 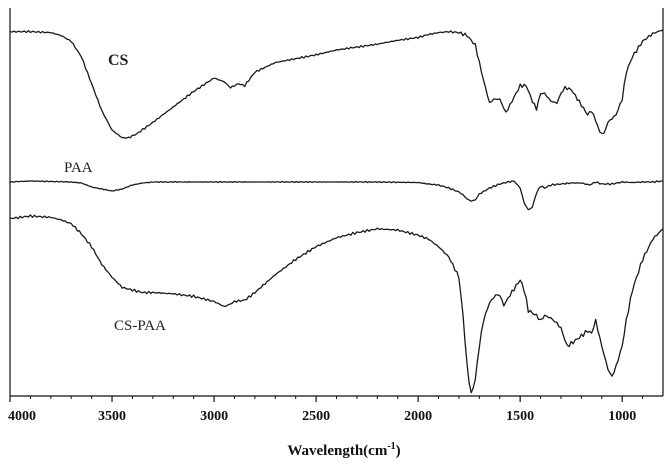 I want to click on x-tick-label-1000: 1000, so click(x=622, y=416).